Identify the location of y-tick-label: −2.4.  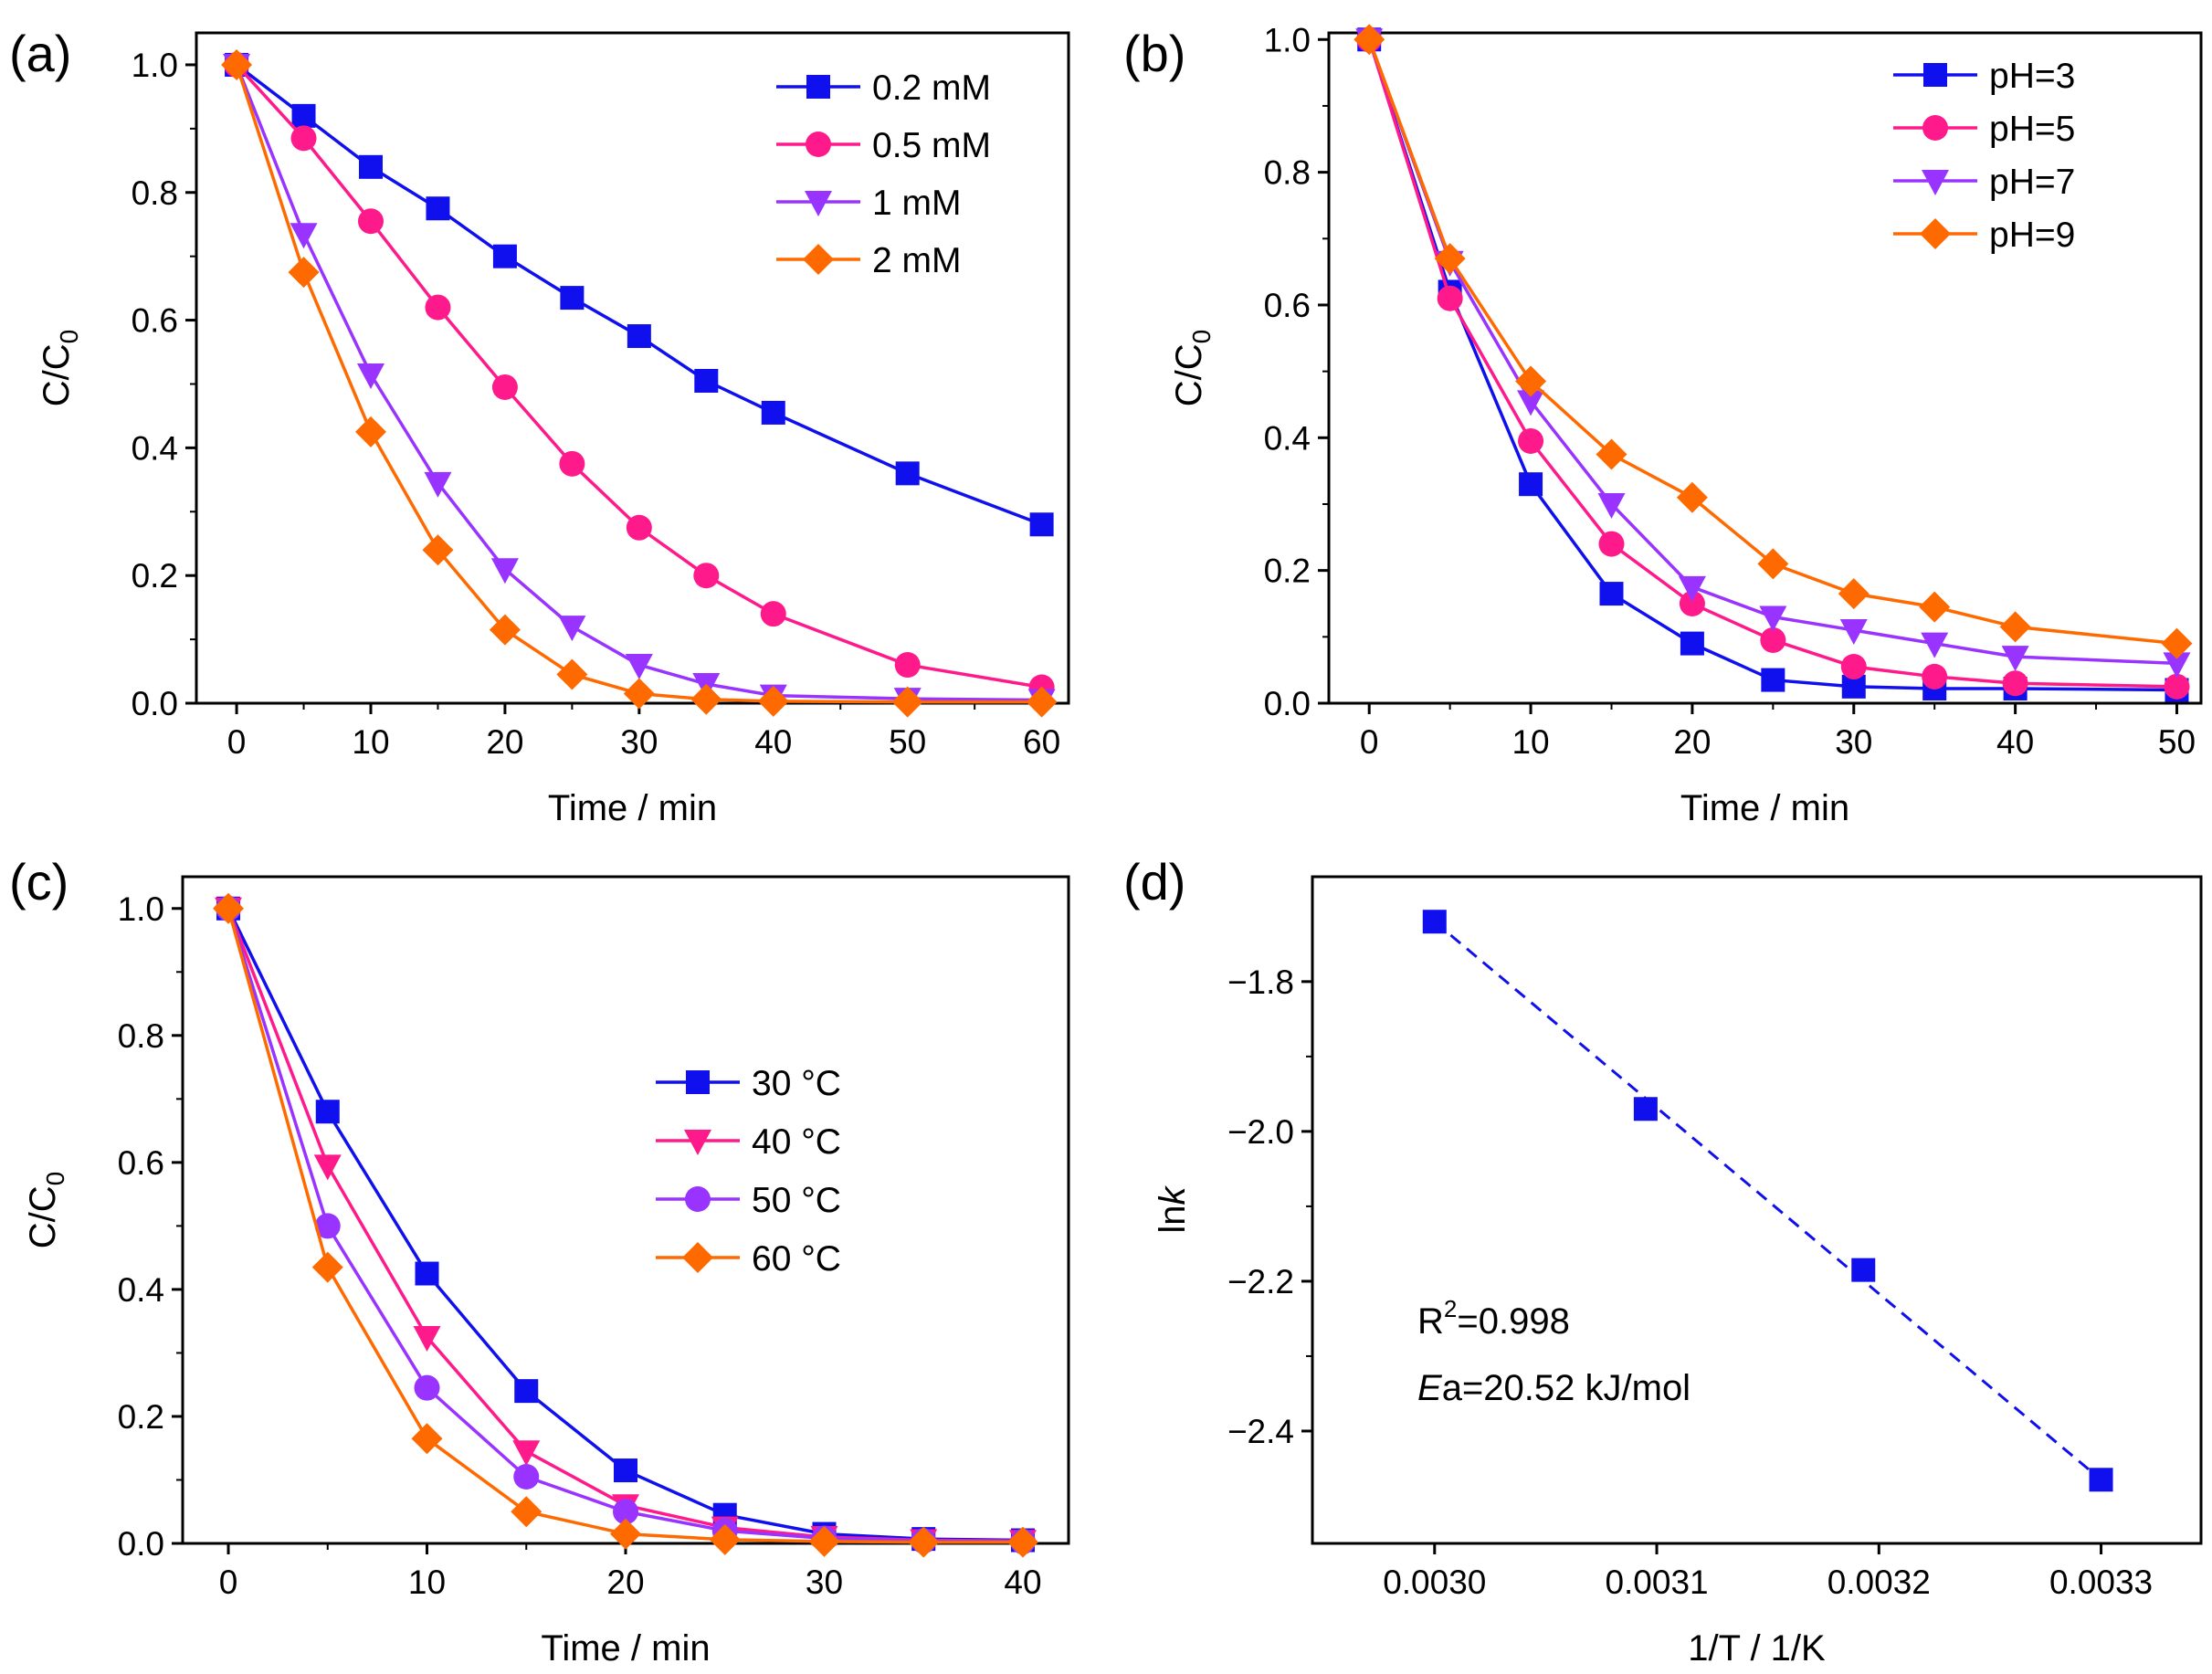
(1261, 1432).